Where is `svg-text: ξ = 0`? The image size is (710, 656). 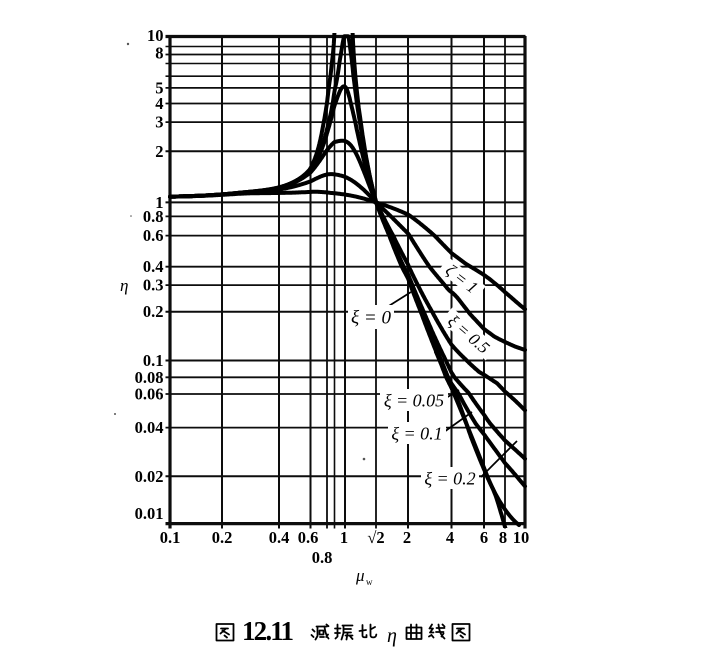
svg-text: ξ = 0 is located at coordinates (371, 318).